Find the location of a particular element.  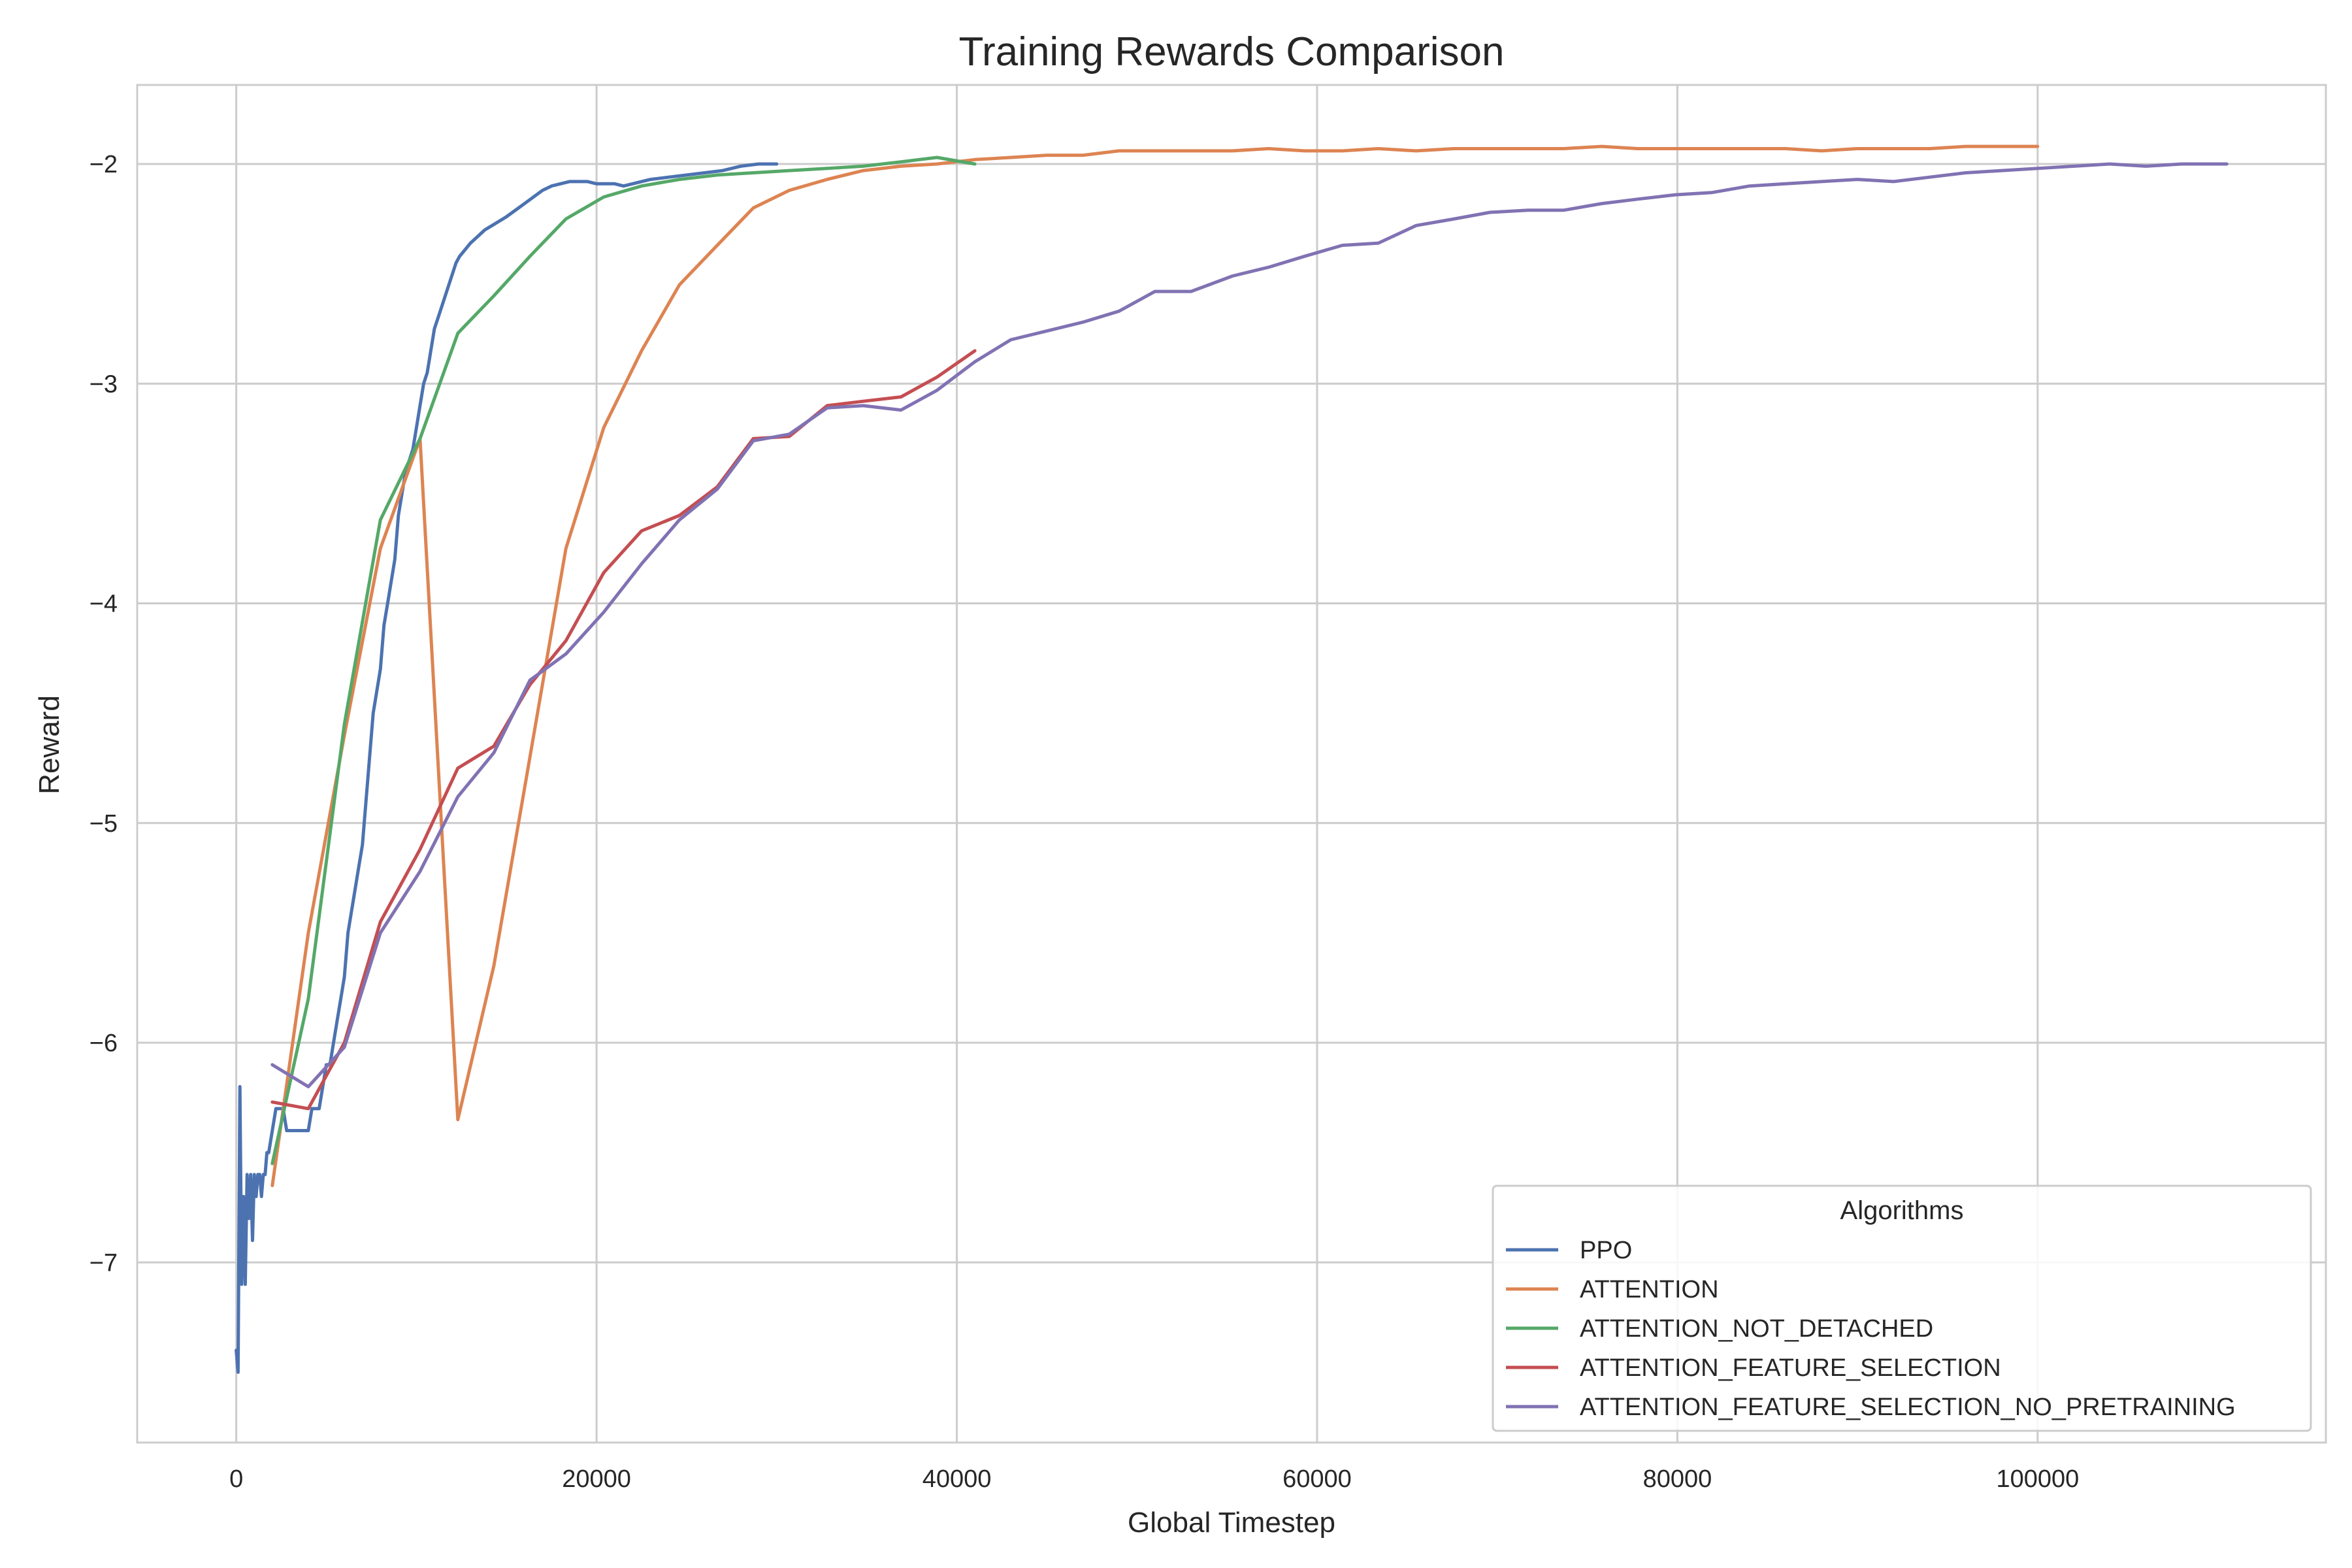

x-tick-label: 80000 is located at coordinates (1677, 1479).